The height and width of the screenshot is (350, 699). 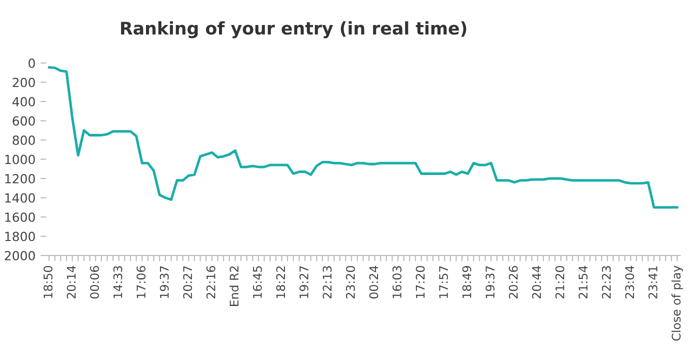 I want to click on x-tick-label: 16:03, so click(x=397, y=282).